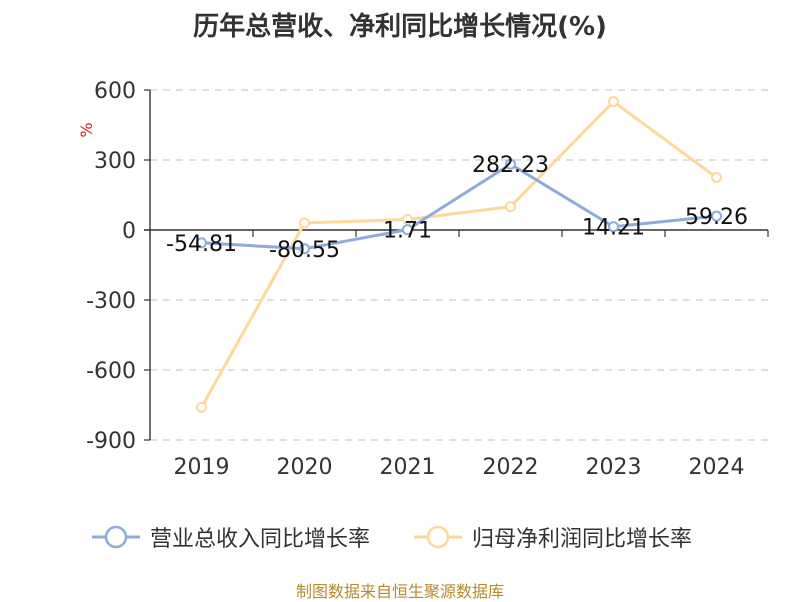 The width and height of the screenshot is (800, 602). What do you see at coordinates (614, 467) in the screenshot?
I see `x-tick-label: 2023` at bounding box center [614, 467].